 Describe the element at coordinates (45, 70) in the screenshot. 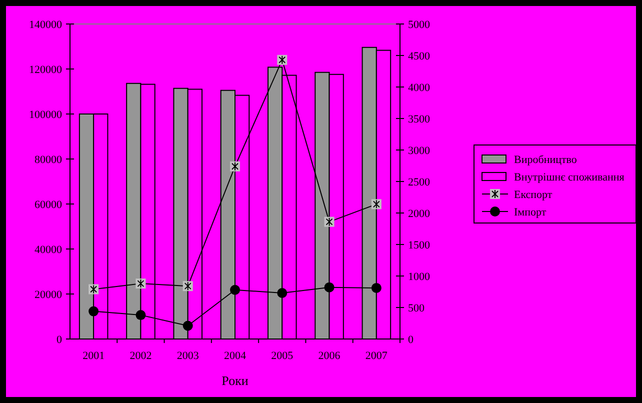

I see `y-tick-label: 120000` at that location.